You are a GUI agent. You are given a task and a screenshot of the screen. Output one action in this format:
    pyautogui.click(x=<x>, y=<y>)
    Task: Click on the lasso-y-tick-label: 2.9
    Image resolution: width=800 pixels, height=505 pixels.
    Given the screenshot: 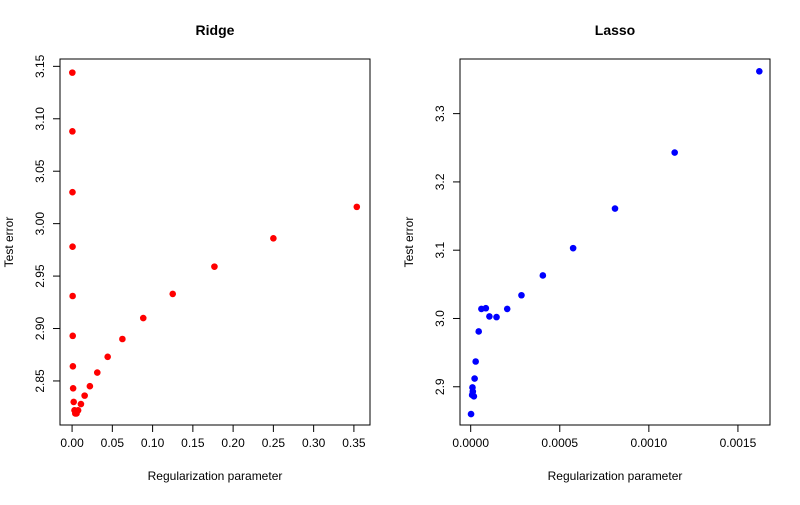 What is the action you would take?
    pyautogui.click(x=440, y=386)
    